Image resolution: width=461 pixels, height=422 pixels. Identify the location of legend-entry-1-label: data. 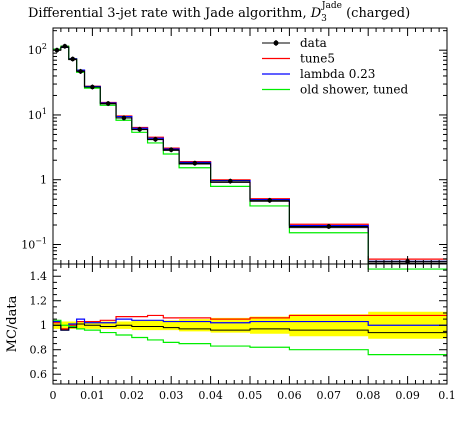
(313, 43).